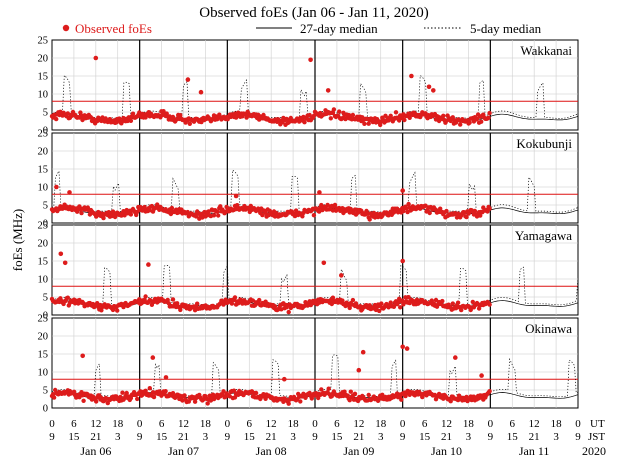  Describe the element at coordinates (43, 77) in the screenshot. I see `y-tick-label: 15` at that location.